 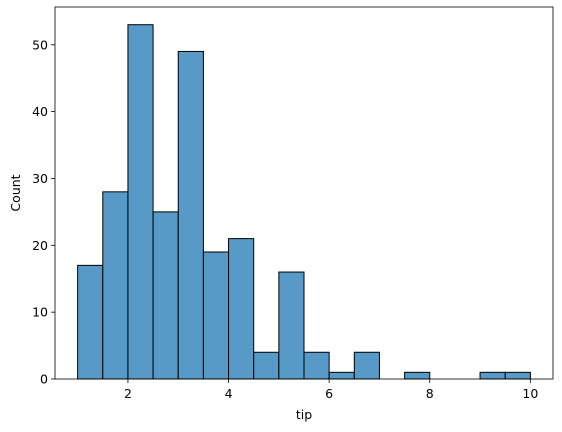 What do you see at coordinates (44, 379) in the screenshot?
I see `y-tick-label: 0` at bounding box center [44, 379].